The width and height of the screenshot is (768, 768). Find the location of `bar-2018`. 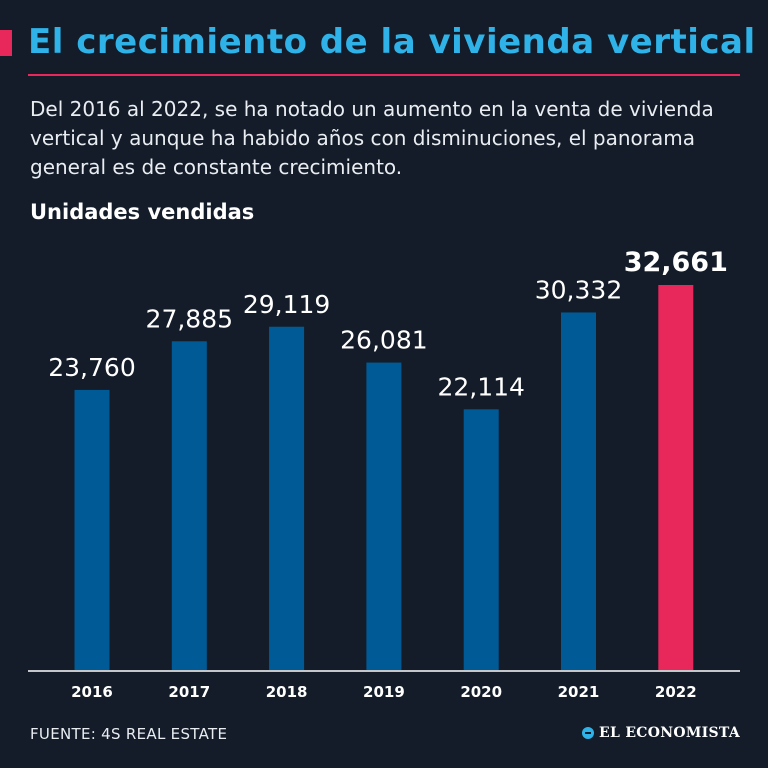

bar-2018 is located at coordinates (287, 498).